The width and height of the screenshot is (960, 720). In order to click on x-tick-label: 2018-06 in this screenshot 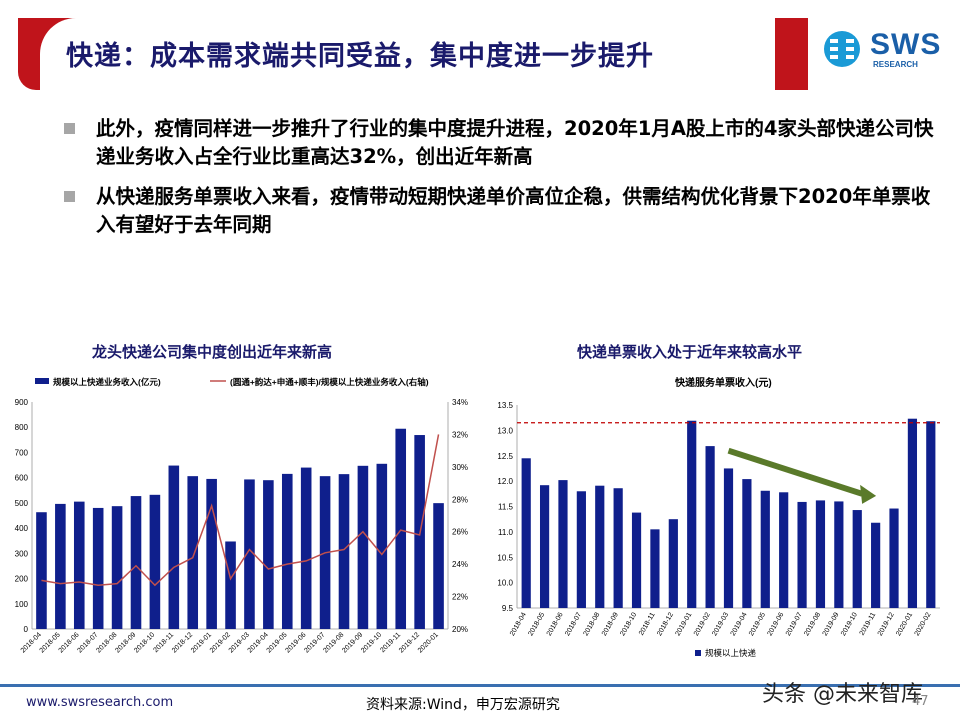, I will do `click(555, 624)`.